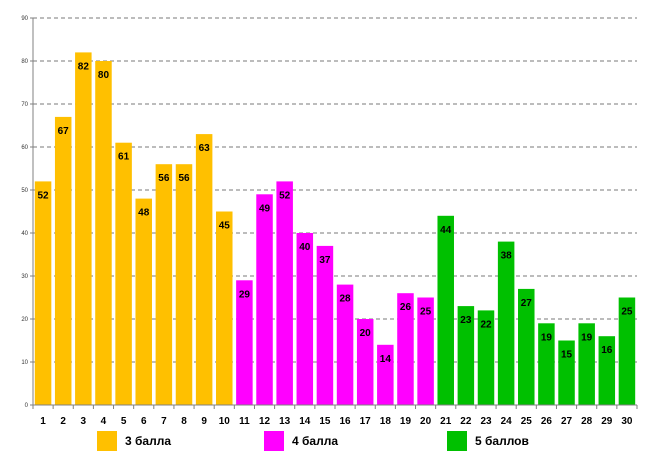  What do you see at coordinates (184, 421) in the screenshot?
I see `x-tick-label: 8` at bounding box center [184, 421].